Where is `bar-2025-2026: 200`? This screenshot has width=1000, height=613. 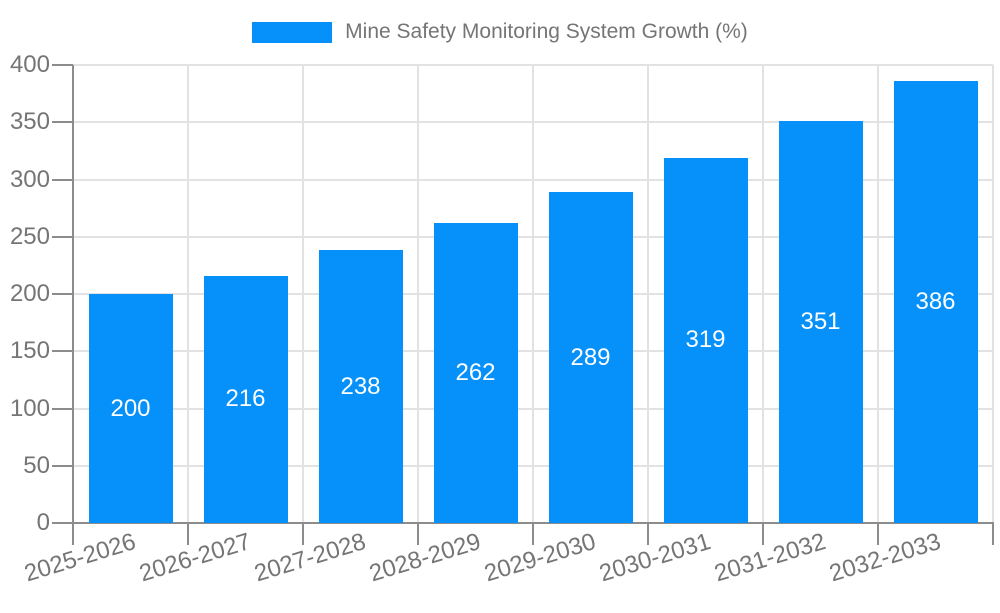
bar-2025-2026: 200 is located at coordinates (130, 408).